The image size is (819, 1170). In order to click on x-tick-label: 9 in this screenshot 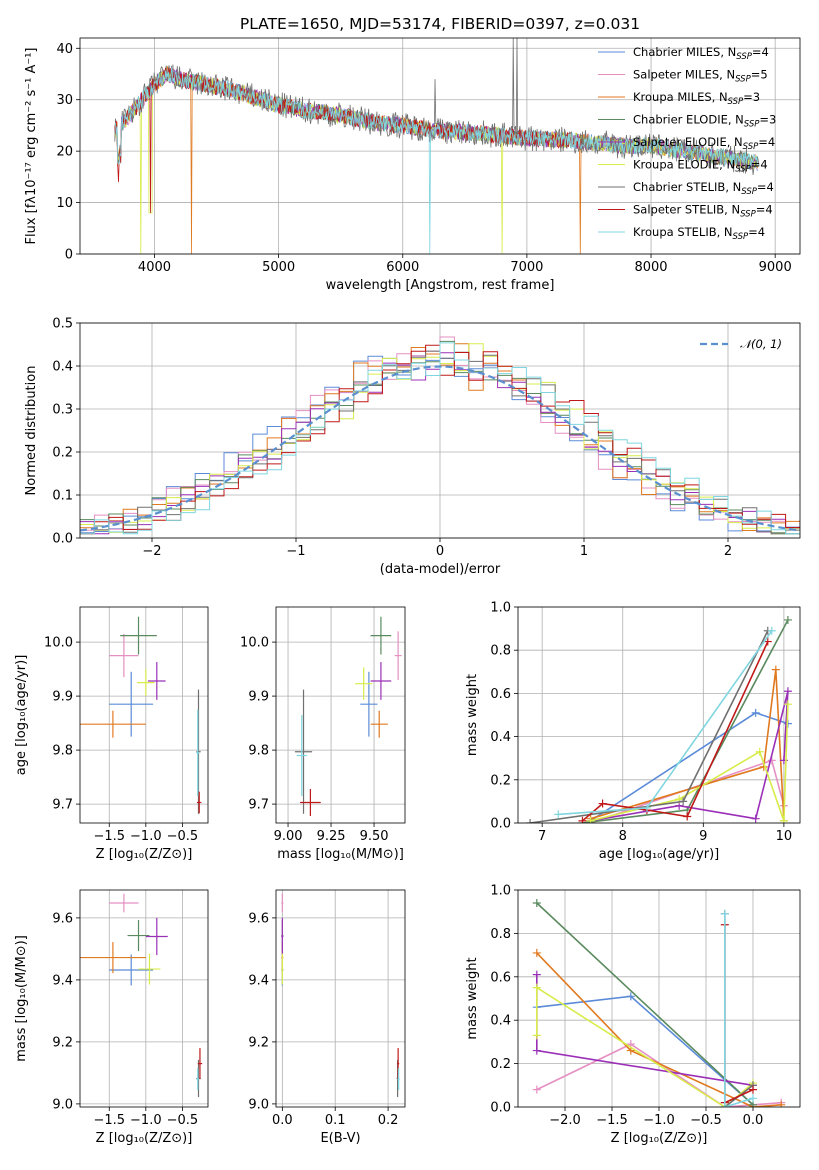, I will do `click(703, 836)`.